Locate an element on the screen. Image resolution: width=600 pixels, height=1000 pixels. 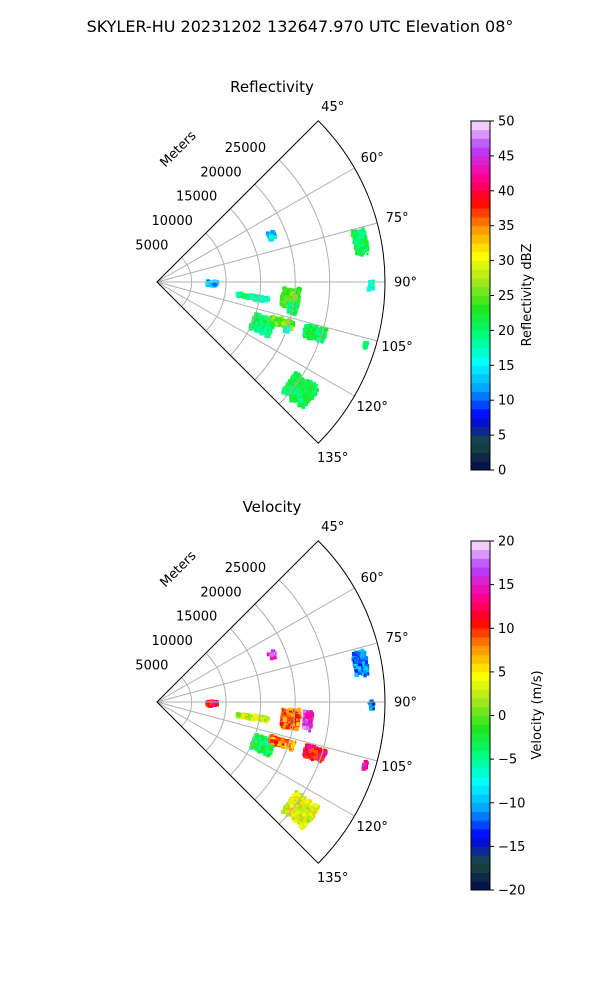
colorbar-tick-label: −15 is located at coordinates (511, 847).